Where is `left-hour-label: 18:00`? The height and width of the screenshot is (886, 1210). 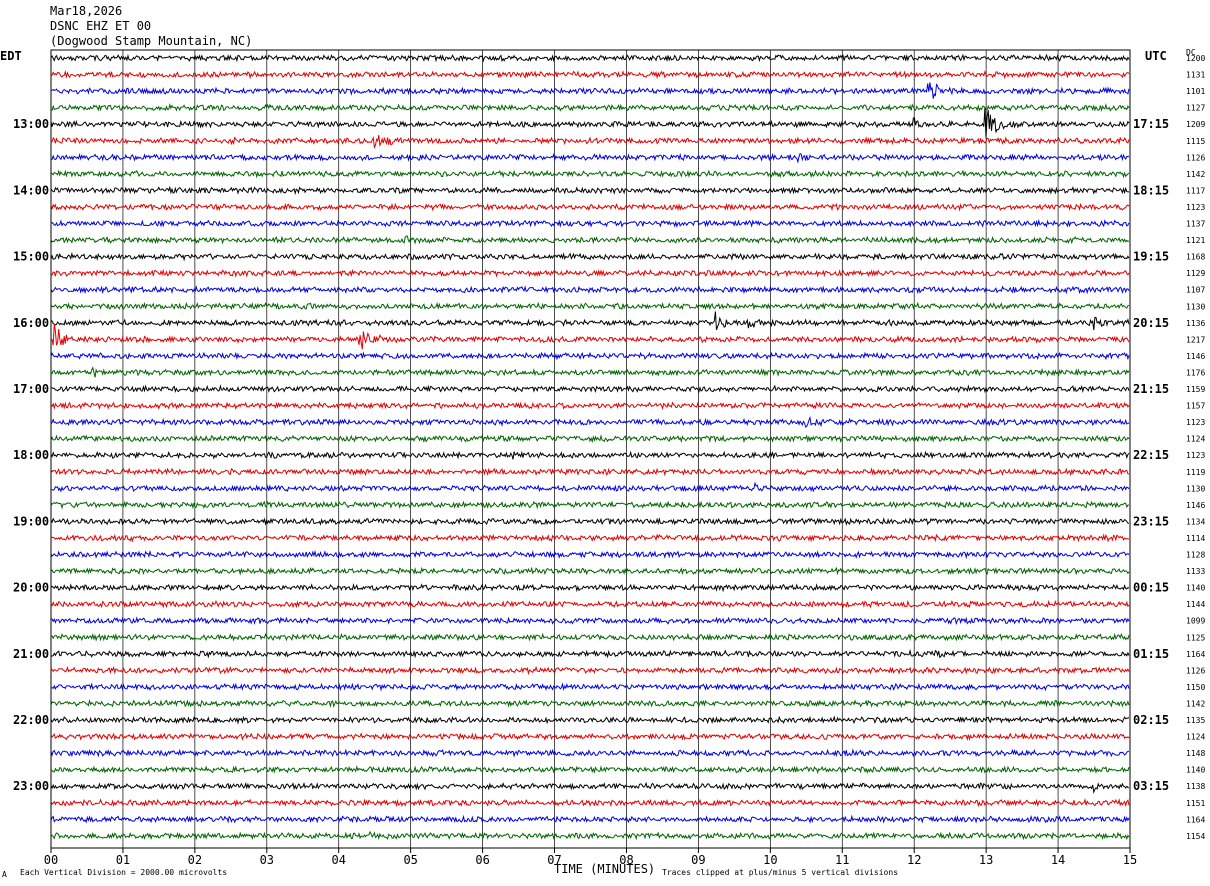 left-hour-label: 18:00 is located at coordinates (31, 455).